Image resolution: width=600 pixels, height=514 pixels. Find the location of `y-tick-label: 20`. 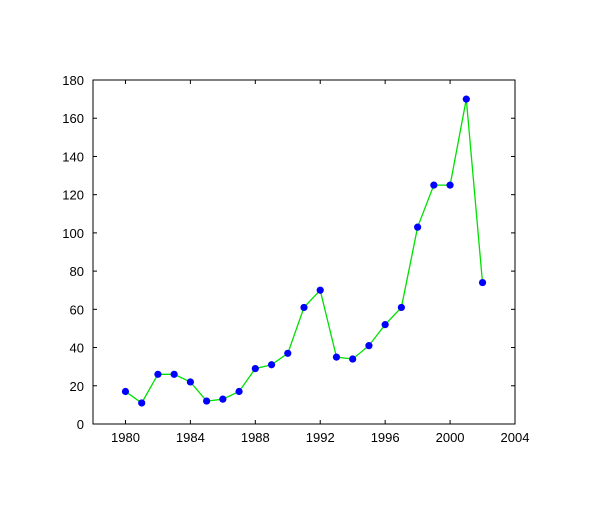

y-tick-label: 20 is located at coordinates (77, 386).